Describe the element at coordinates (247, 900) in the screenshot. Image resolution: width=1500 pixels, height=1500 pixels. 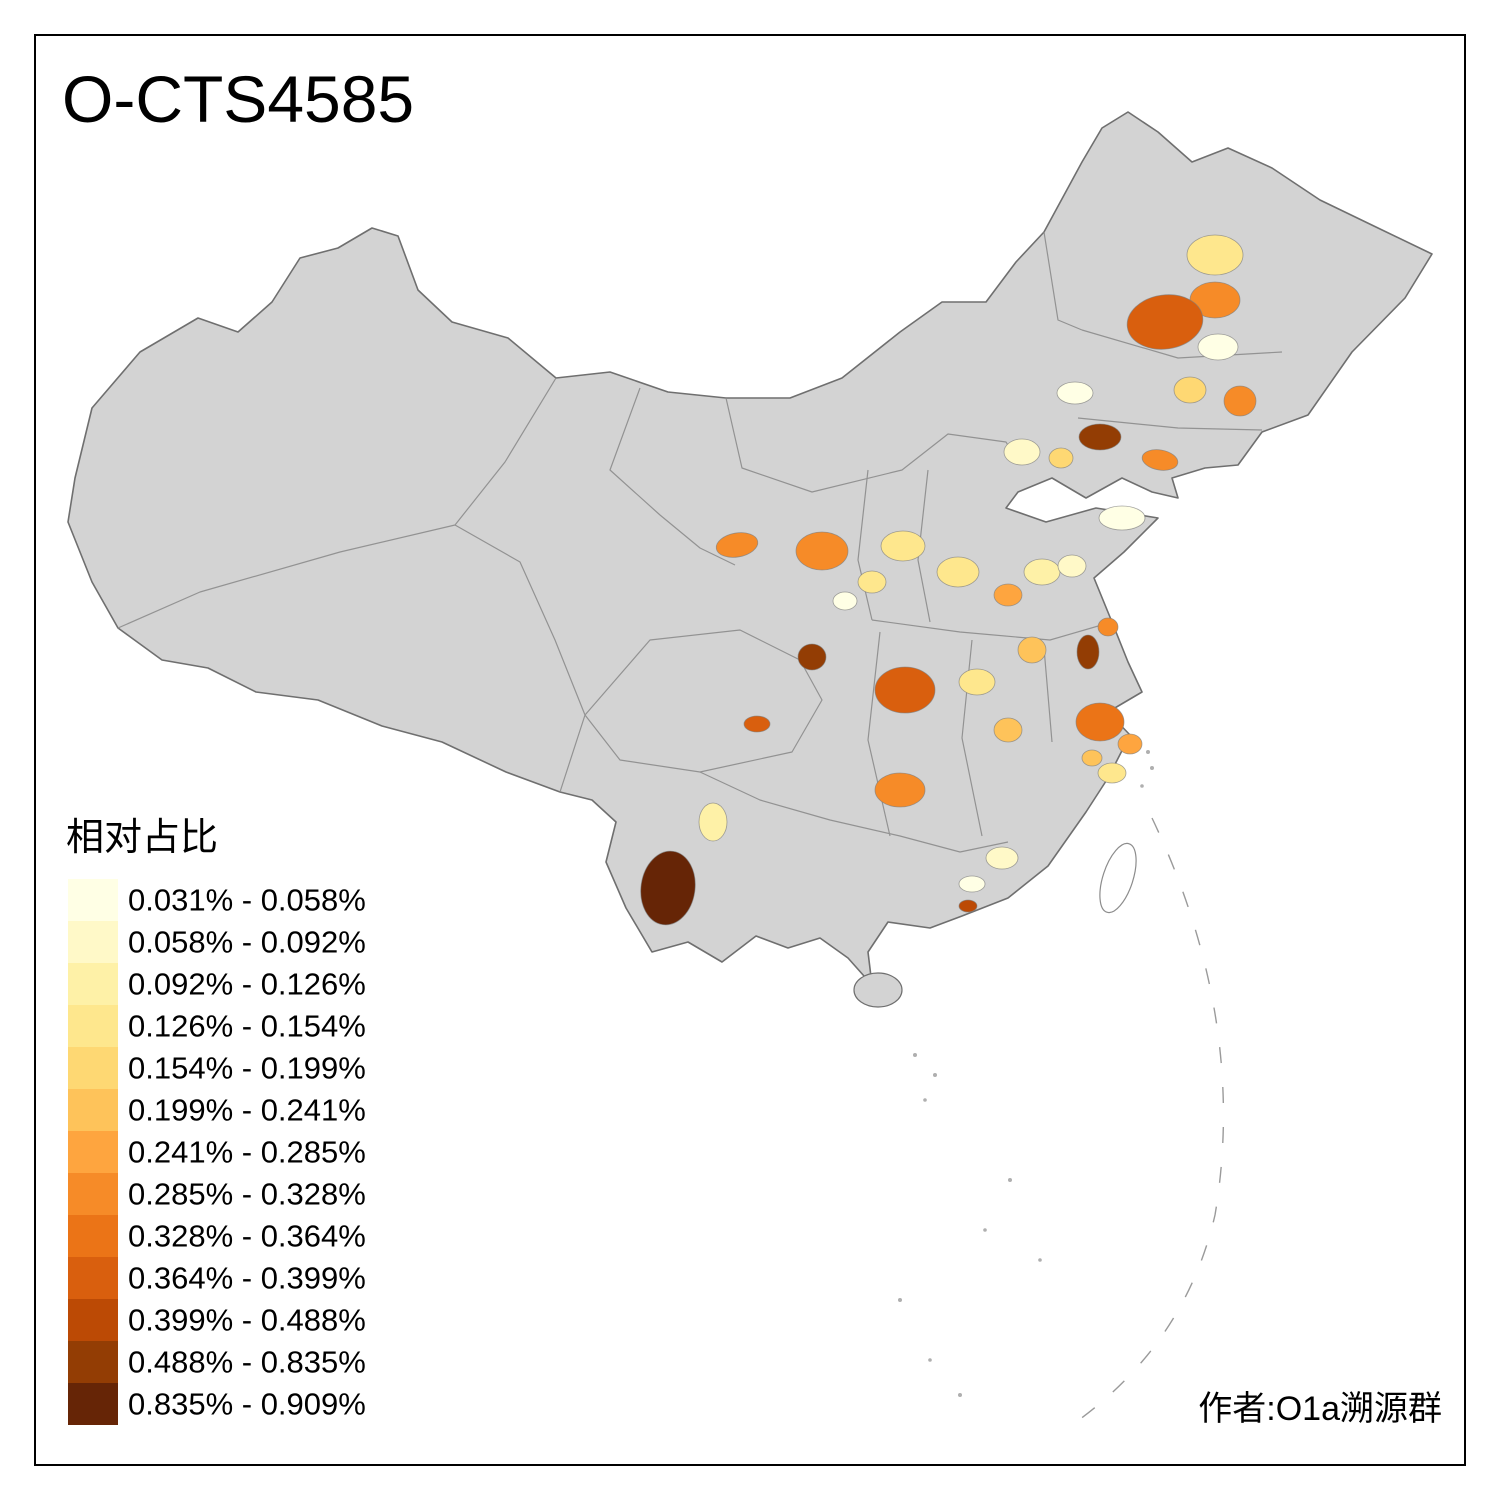
I see `legend-label: 0.031% - 0.058%` at that location.